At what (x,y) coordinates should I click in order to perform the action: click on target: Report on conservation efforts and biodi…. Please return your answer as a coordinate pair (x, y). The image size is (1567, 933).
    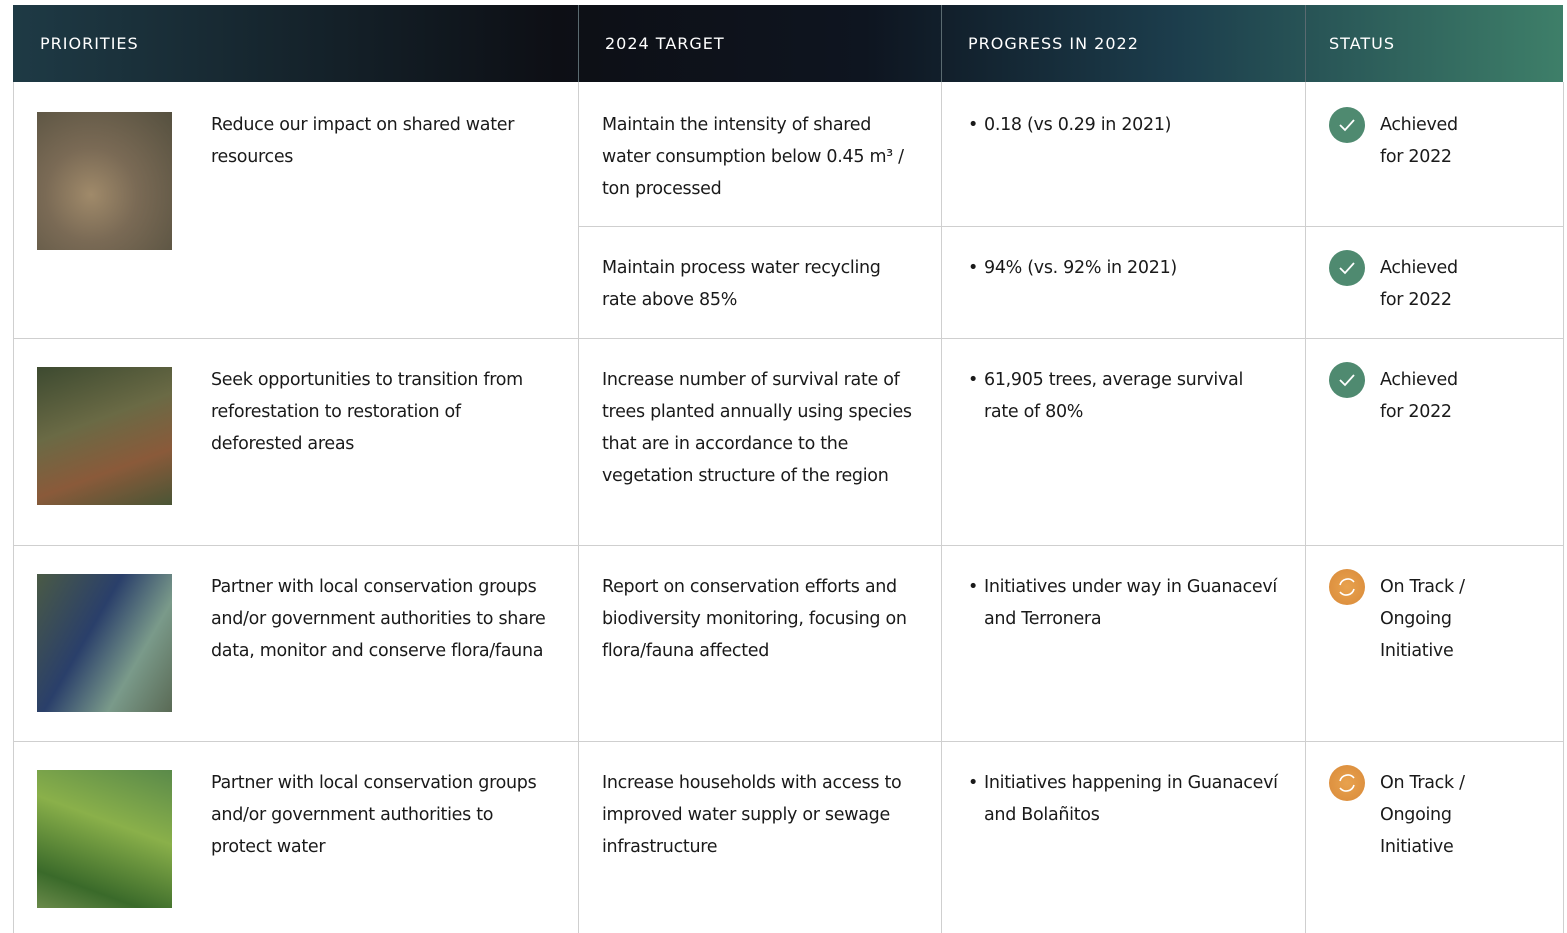
    Looking at the image, I should click on (754, 619).